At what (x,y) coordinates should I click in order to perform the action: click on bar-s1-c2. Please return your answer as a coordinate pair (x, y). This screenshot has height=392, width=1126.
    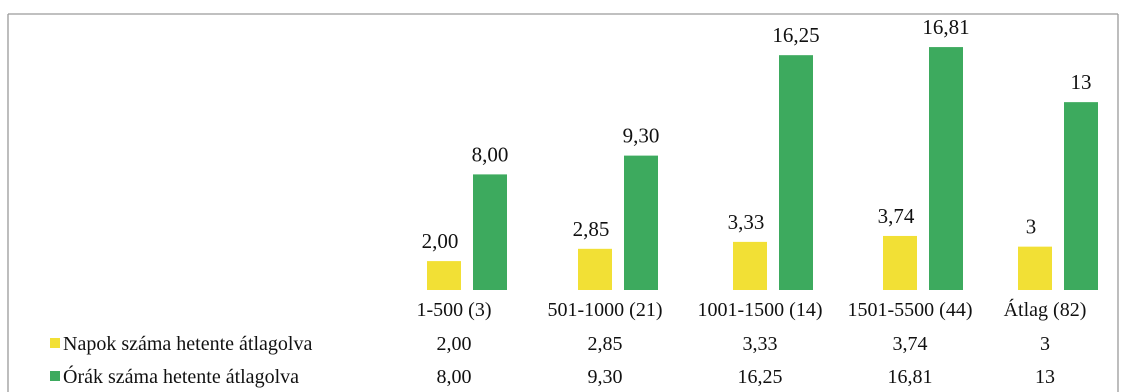
    Looking at the image, I should click on (595, 269).